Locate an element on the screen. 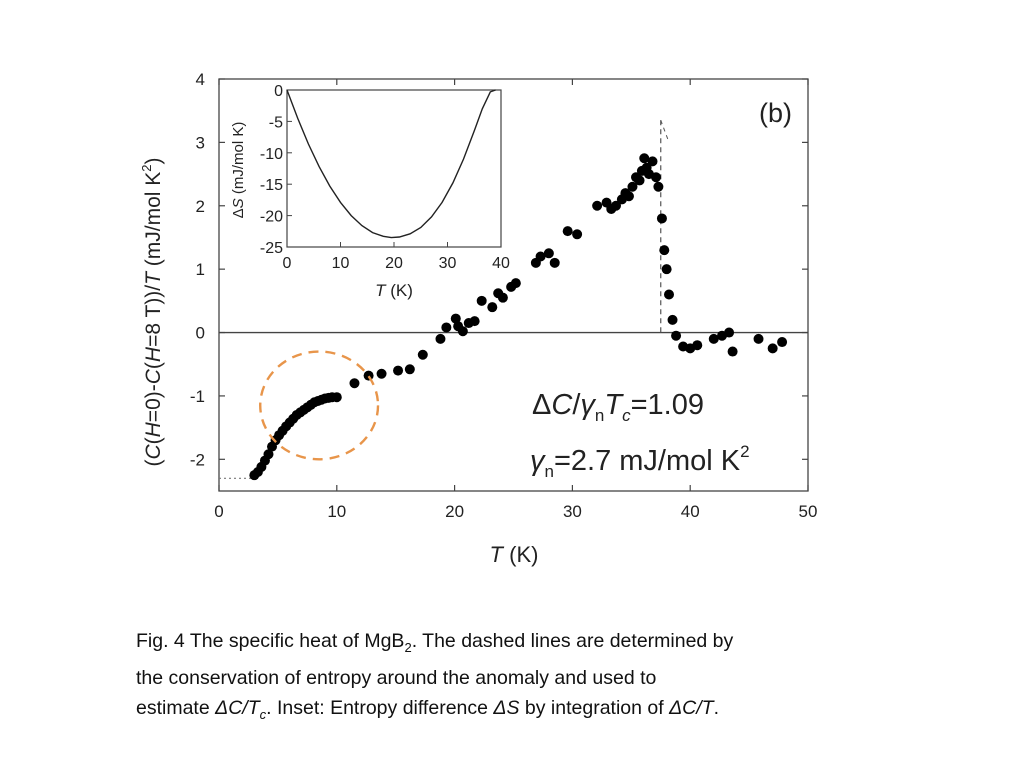 The image size is (1024, 768). highlight-circle-group is located at coordinates (319, 405).